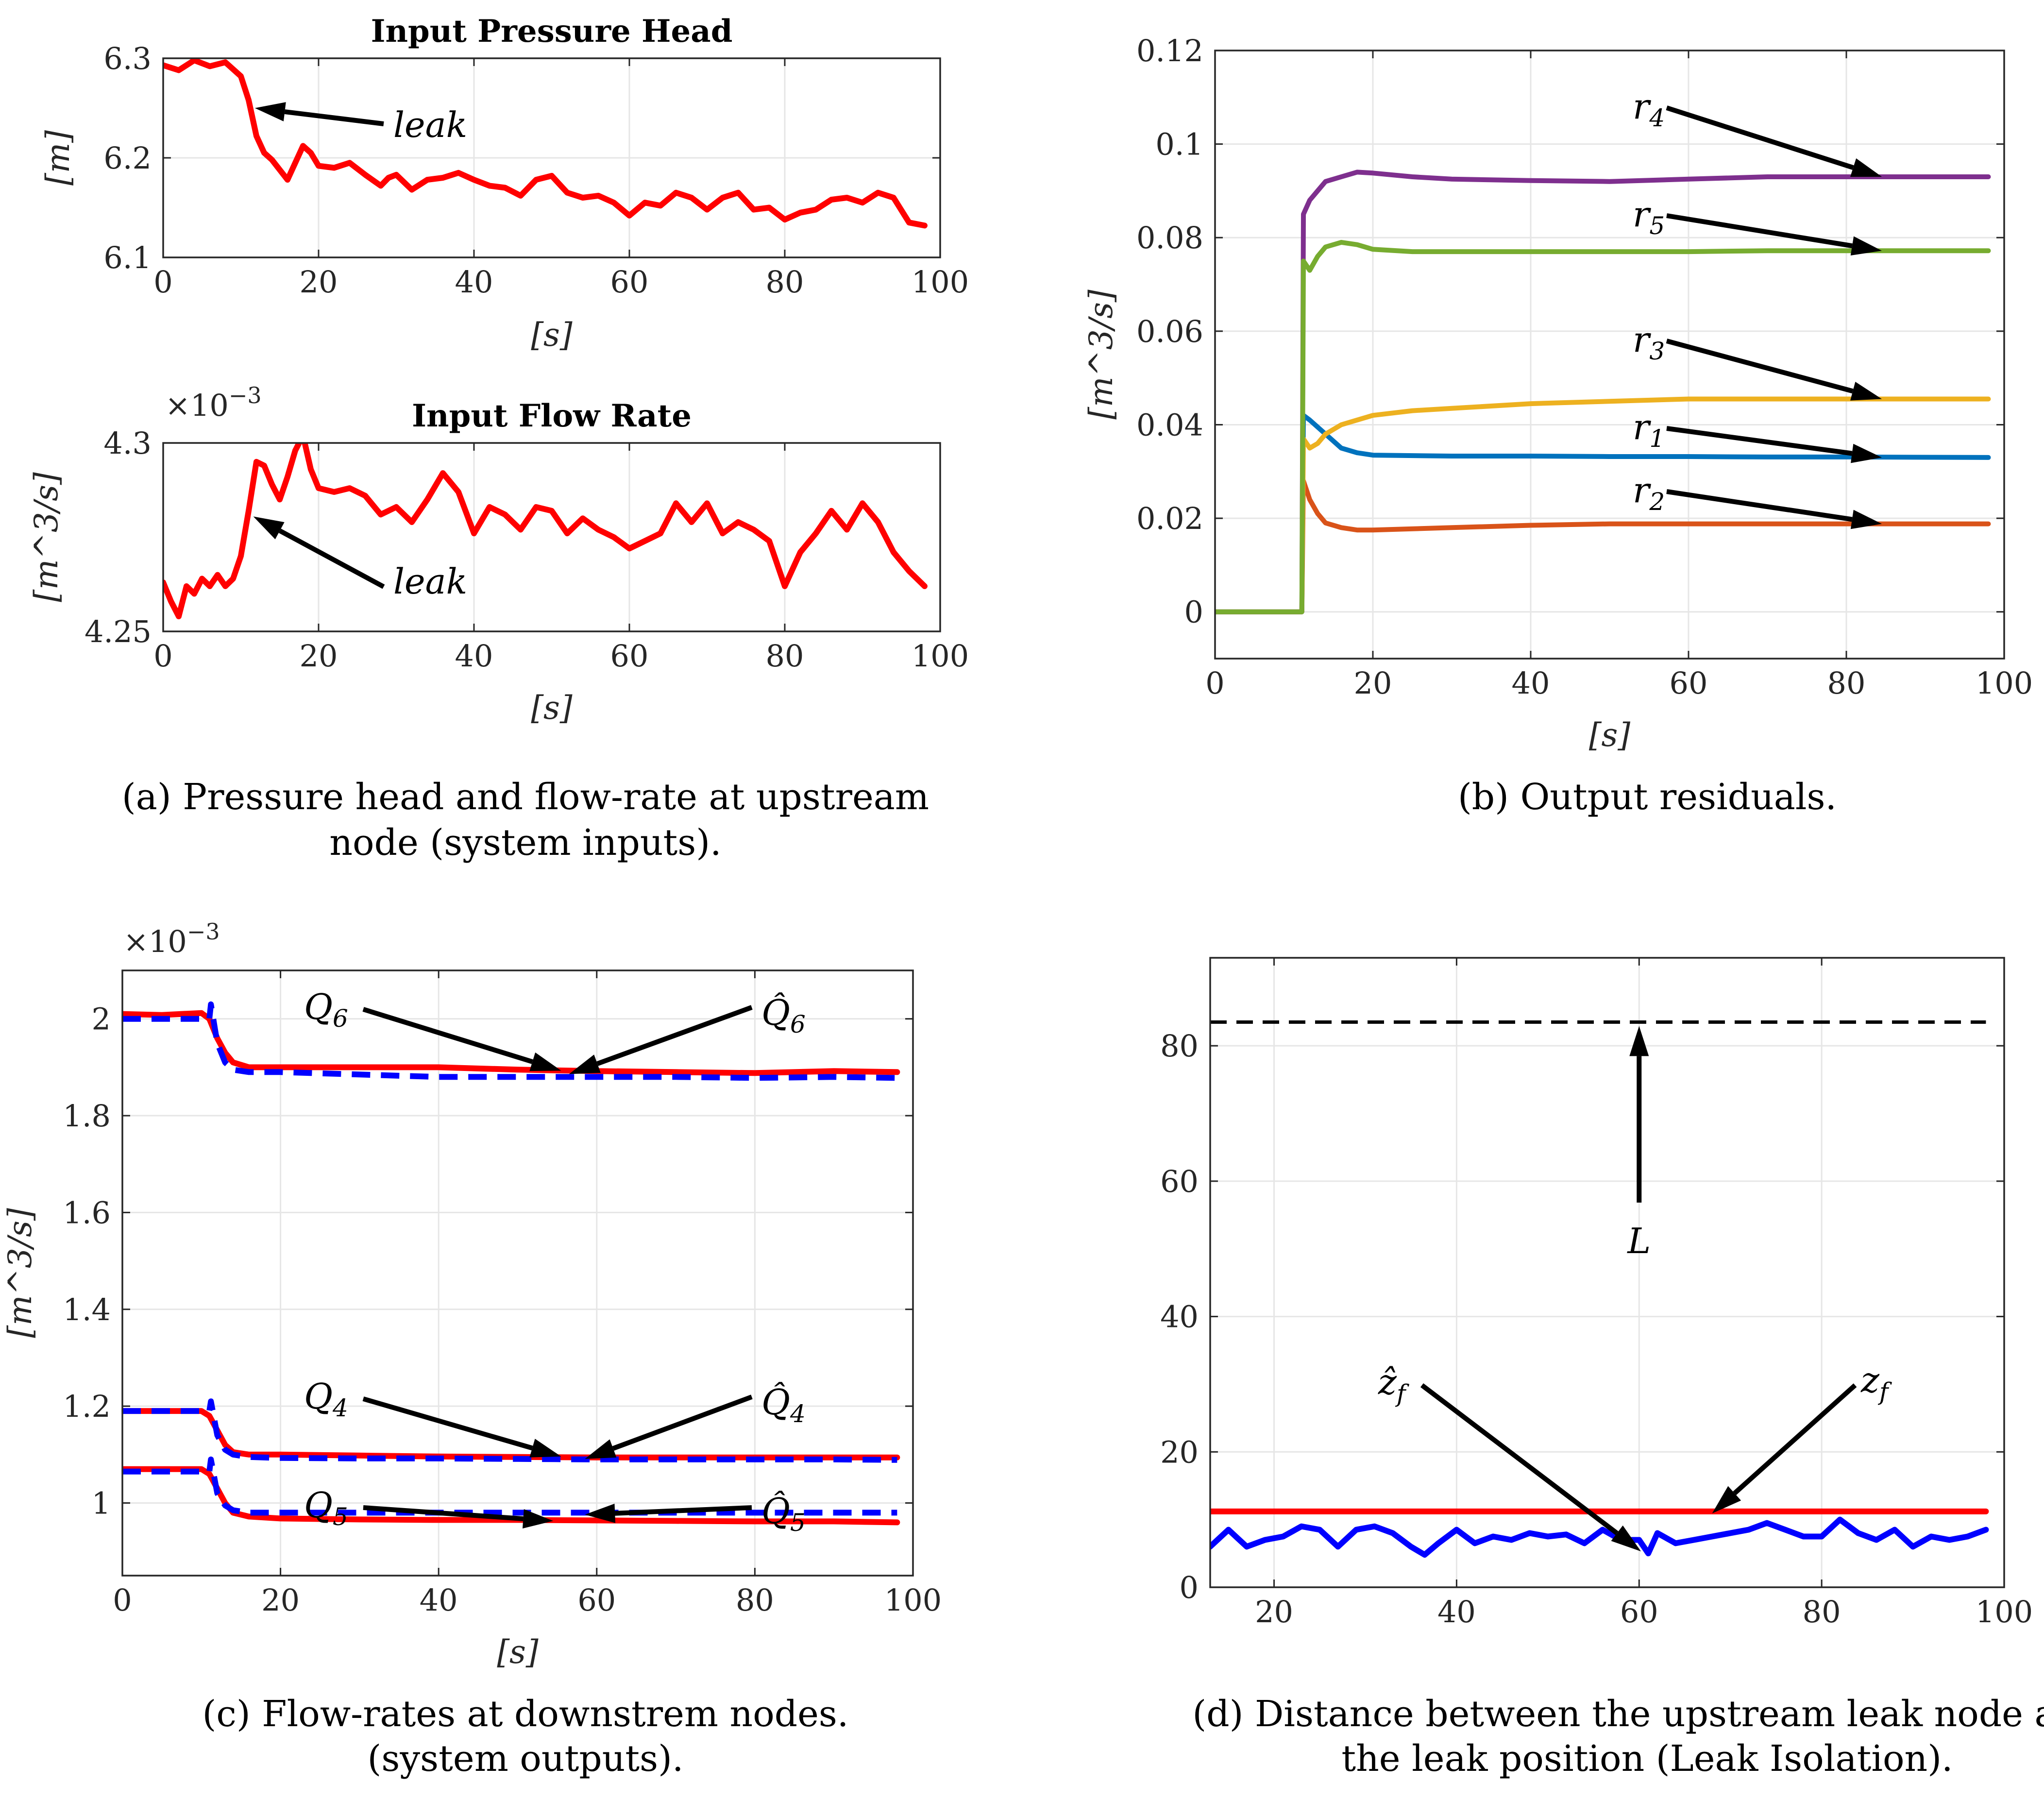 This screenshot has height=1800, width=2044. What do you see at coordinates (1179, 1317) in the screenshot?
I see `y-tick-label: 40` at bounding box center [1179, 1317].